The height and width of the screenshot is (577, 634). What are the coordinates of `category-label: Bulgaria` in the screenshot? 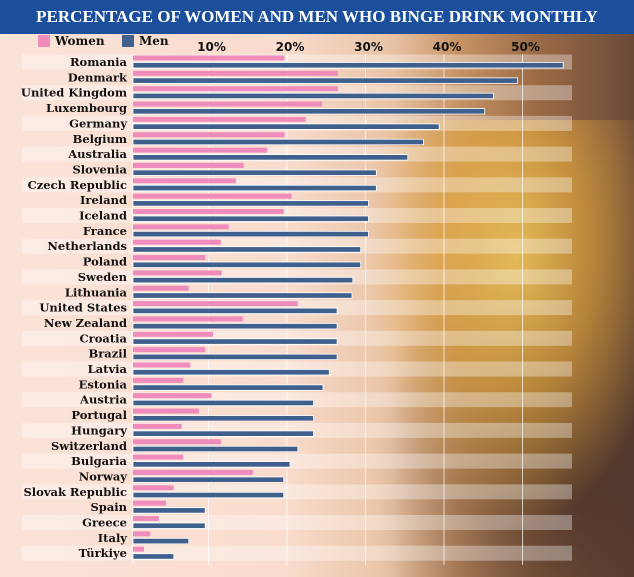 It's located at (99, 461).